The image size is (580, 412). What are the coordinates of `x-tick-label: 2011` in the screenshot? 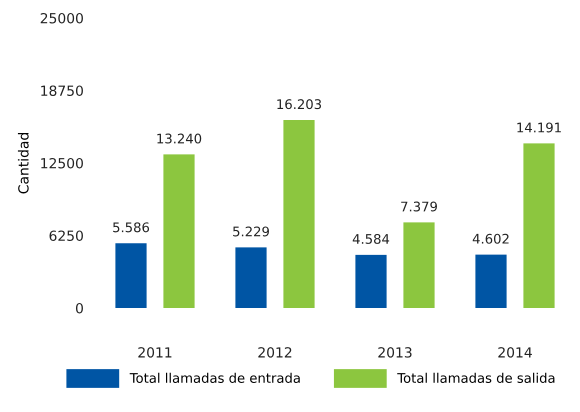 It's located at (155, 352).